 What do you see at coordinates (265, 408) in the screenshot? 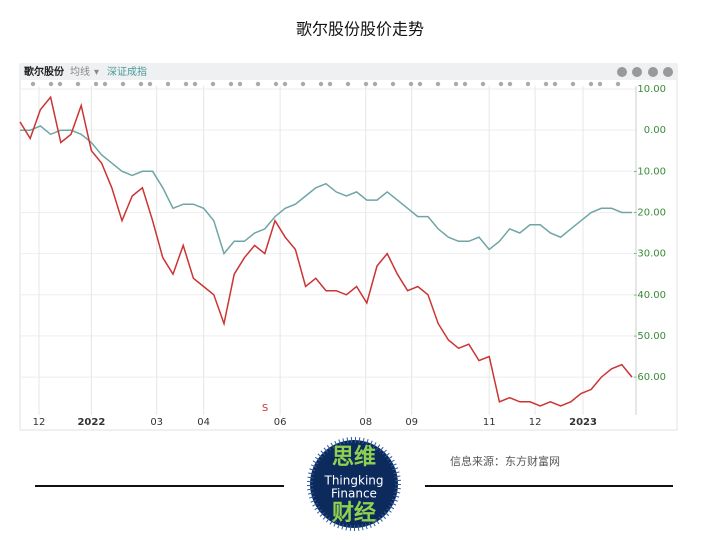
I see `marker-s: S` at bounding box center [265, 408].